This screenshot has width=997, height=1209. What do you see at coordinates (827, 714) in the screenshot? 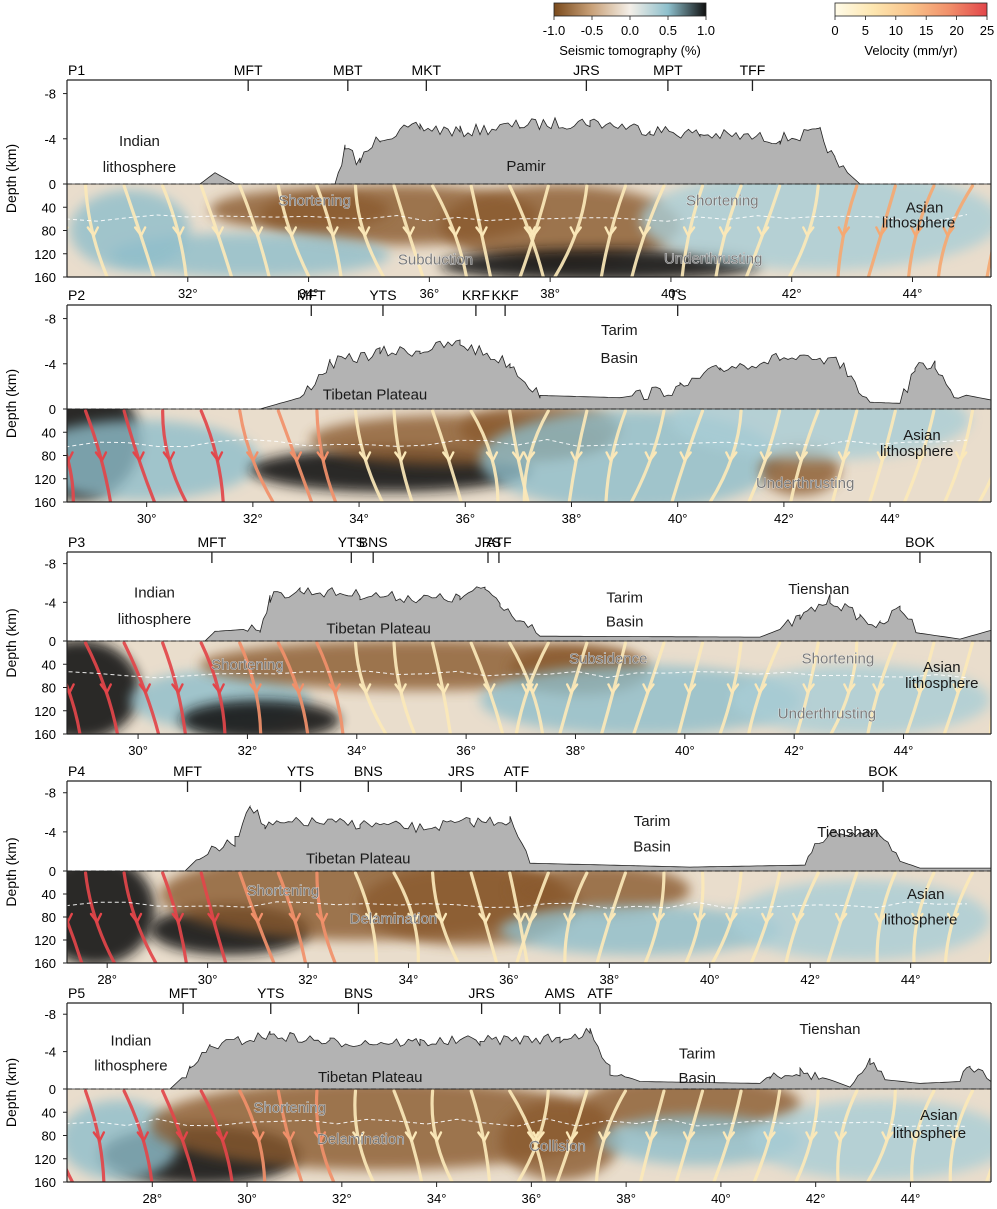
I see `process-annotation: Underthrusting` at bounding box center [827, 714].